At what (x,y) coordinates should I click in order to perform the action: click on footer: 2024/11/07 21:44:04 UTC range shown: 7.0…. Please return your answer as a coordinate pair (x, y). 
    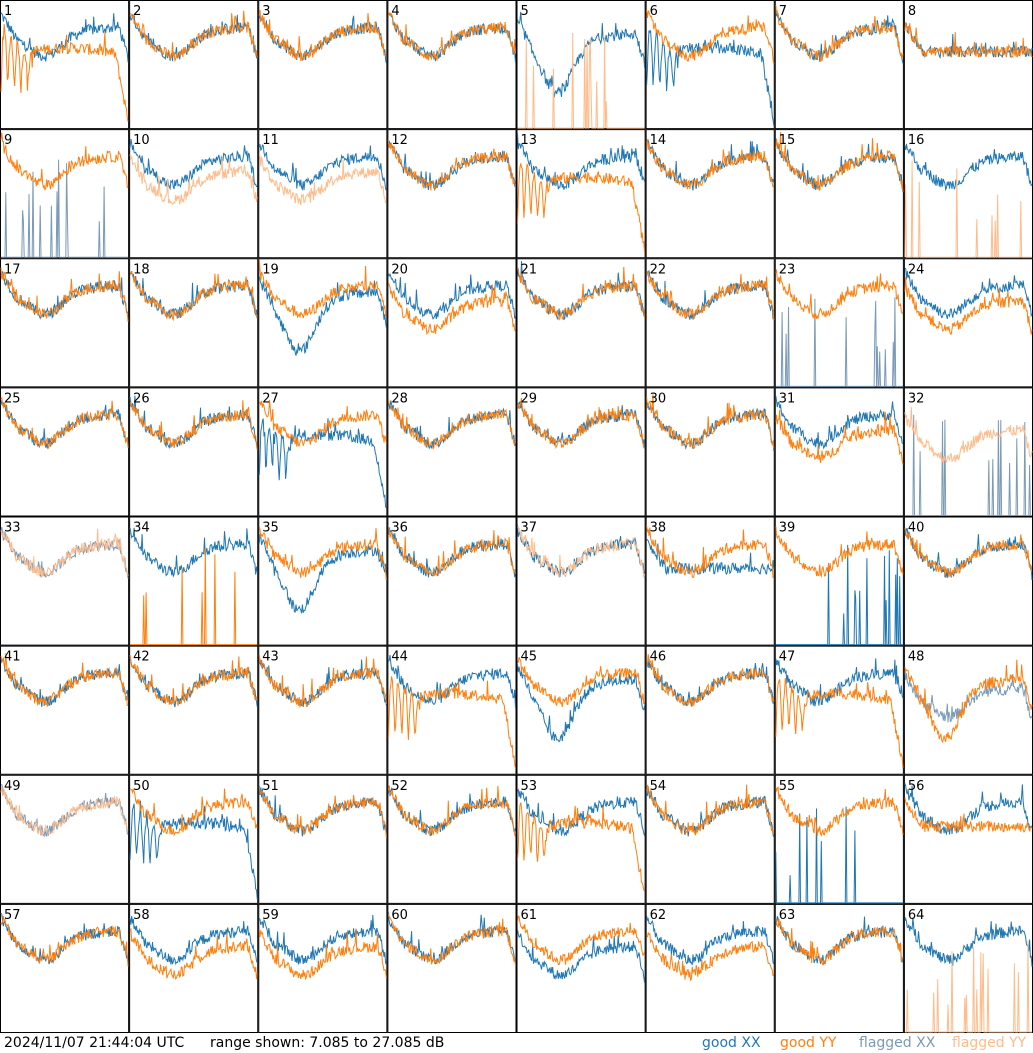
    Looking at the image, I should click on (516, 1043).